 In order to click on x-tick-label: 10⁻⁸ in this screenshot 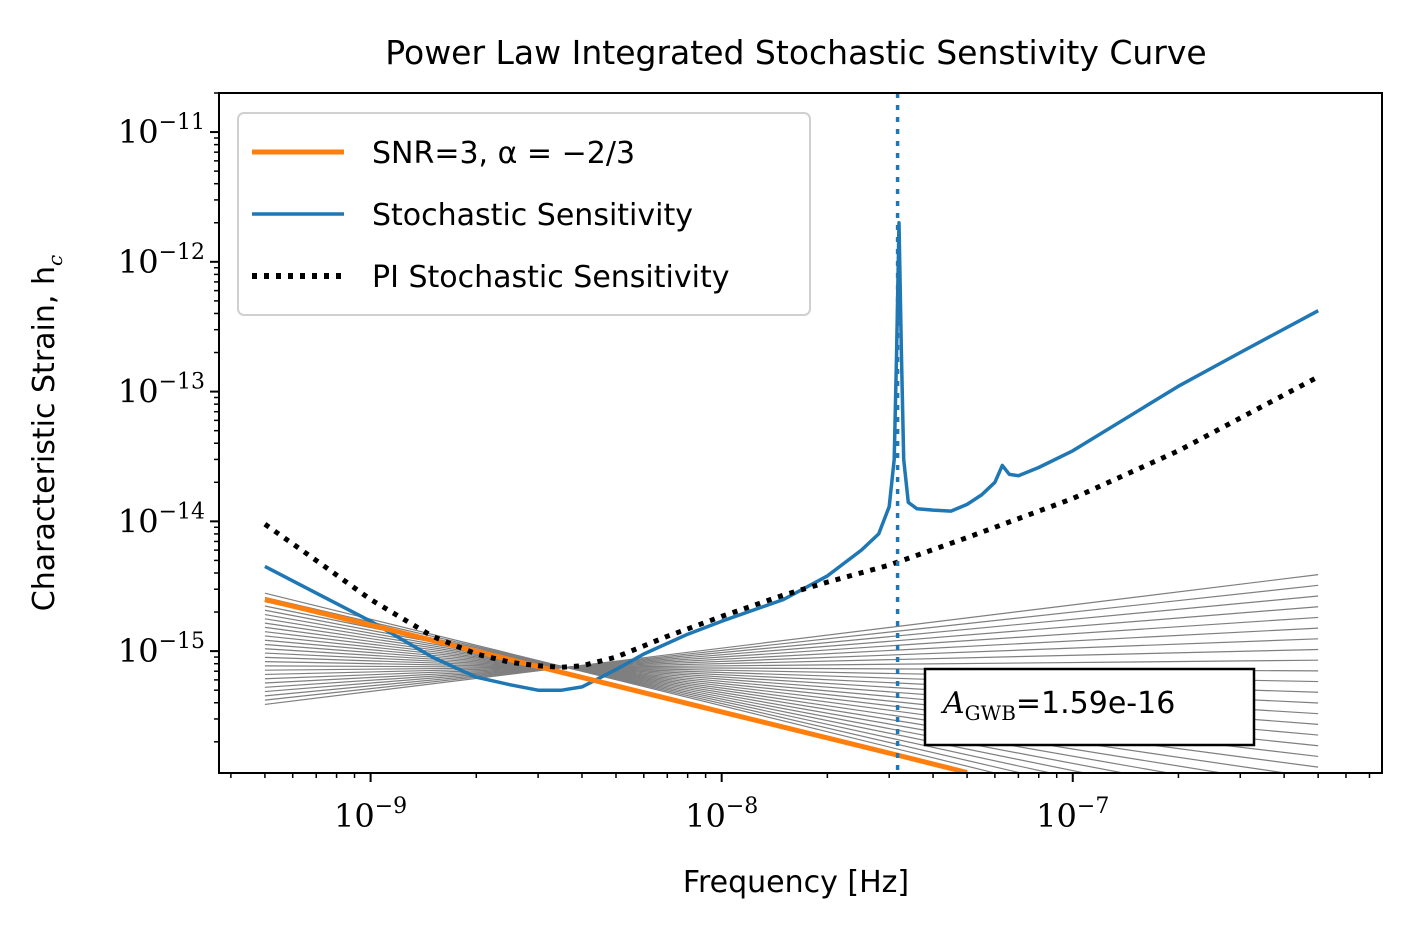, I will do `click(721, 814)`.